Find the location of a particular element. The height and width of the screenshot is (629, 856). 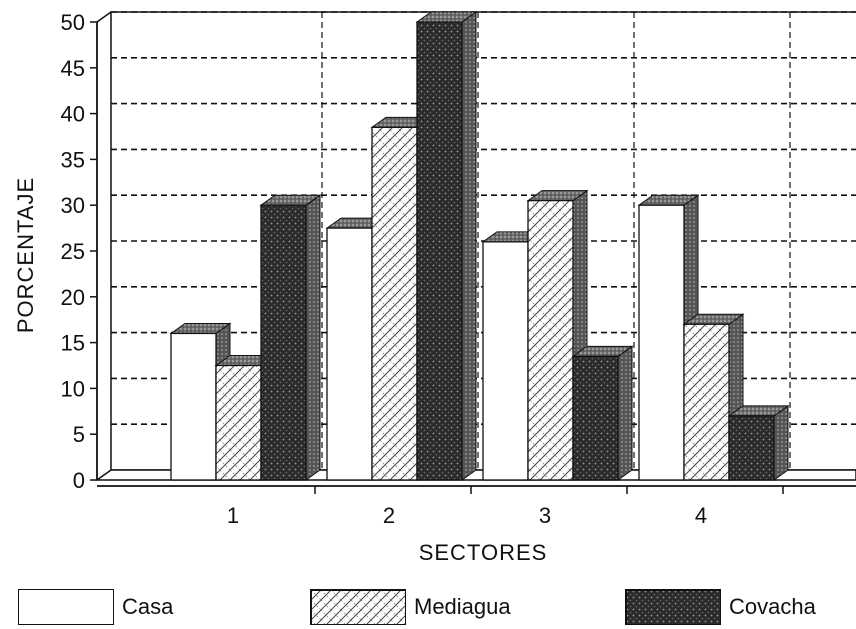

y-tick-label: 10 is located at coordinates (73, 388).